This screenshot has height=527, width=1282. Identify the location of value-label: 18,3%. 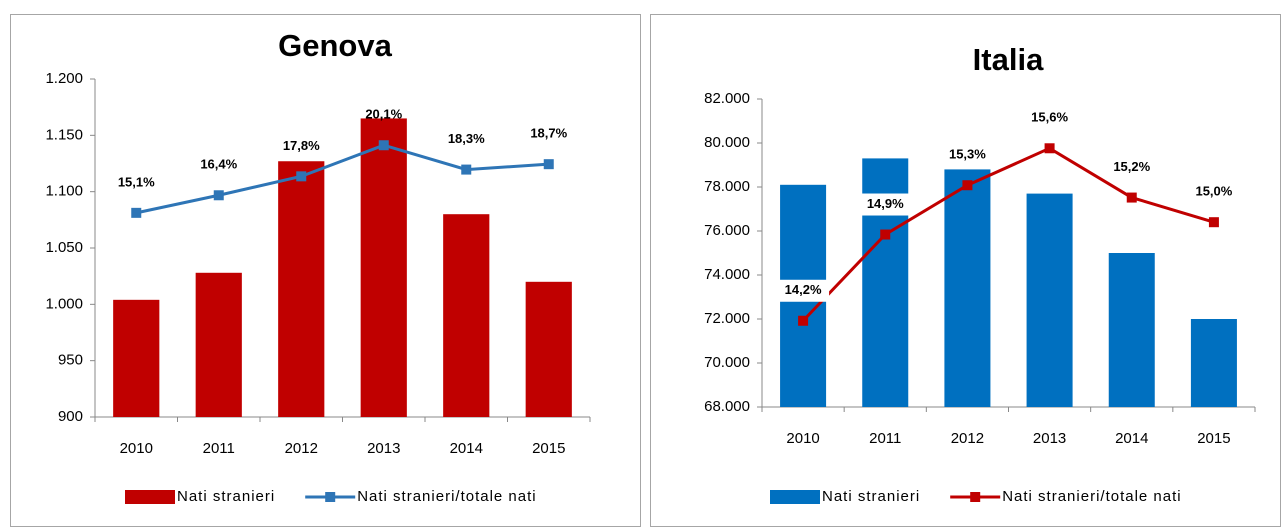
(466, 138).